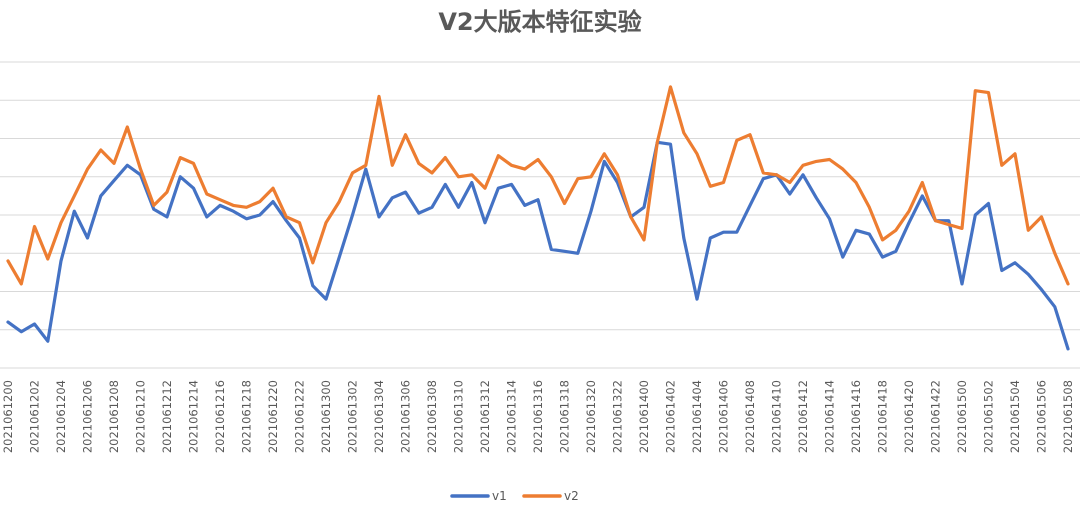 This screenshot has width=1080, height=505. I want to click on x-tick-label: 2021061506, so click(1042, 416).